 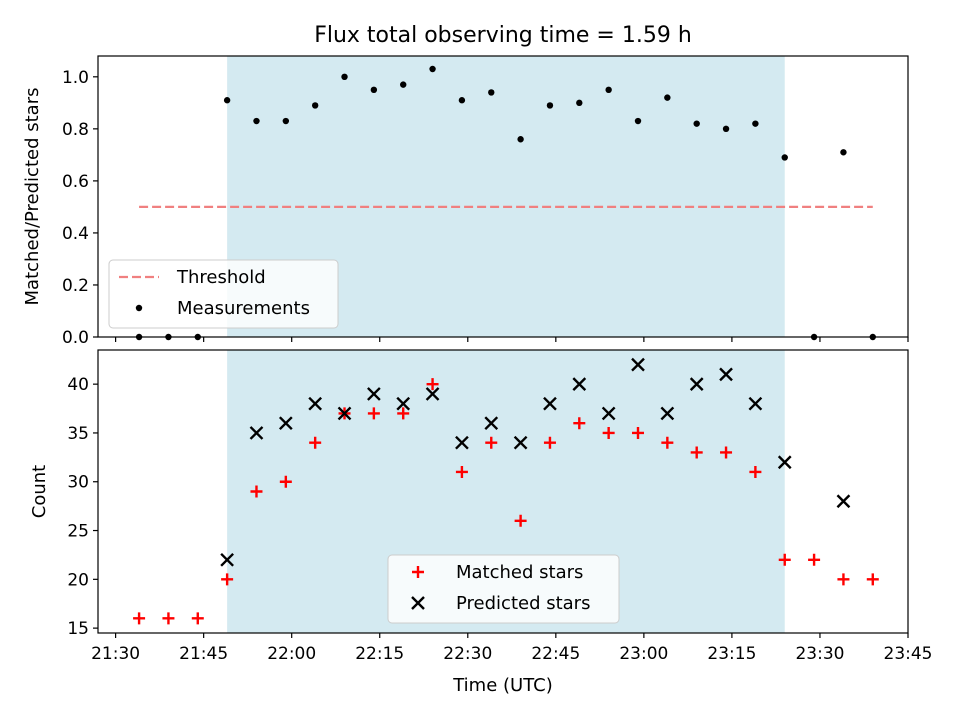 I want to click on legend-measurements-swatch, so click(x=139, y=308).